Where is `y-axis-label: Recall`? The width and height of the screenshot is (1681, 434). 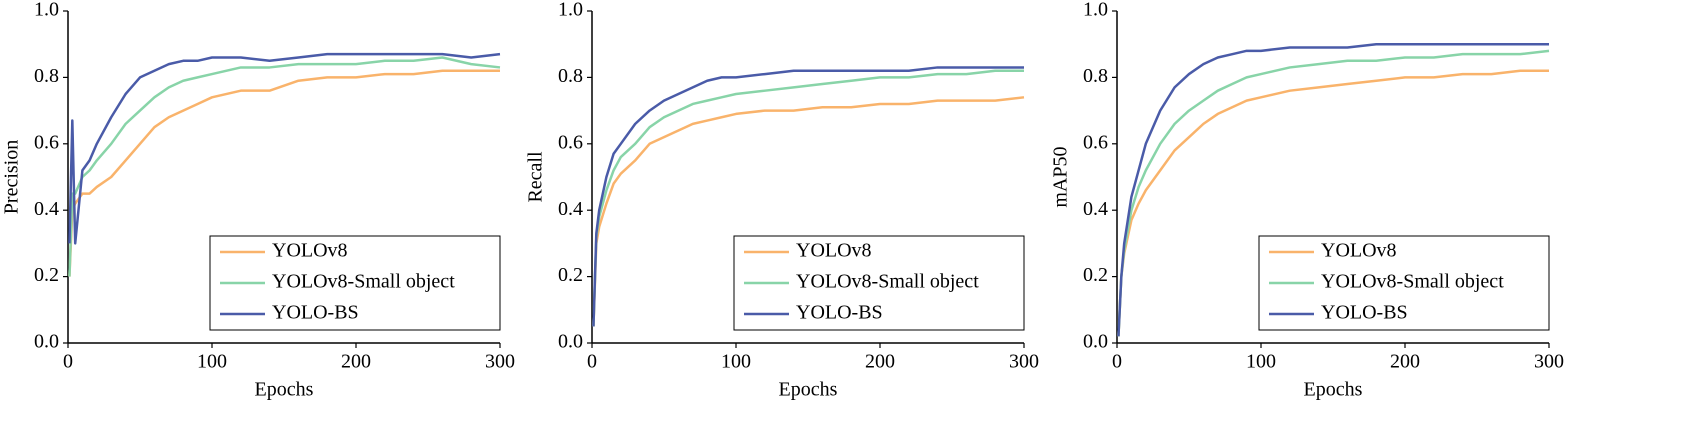
y-axis-label: Recall is located at coordinates (536, 177).